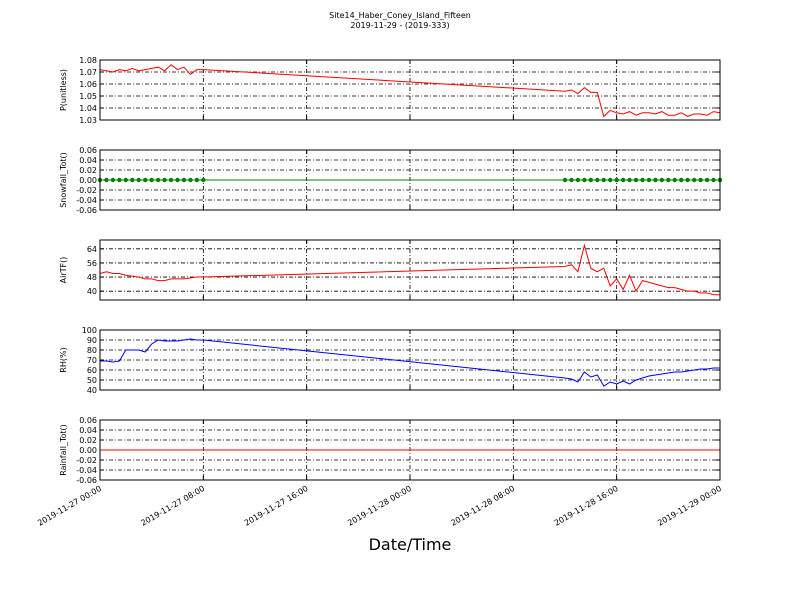 Image resolution: width=800 pixels, height=600 pixels. I want to click on x-tick-label: 2019-11-28 08:00, so click(482, 506).